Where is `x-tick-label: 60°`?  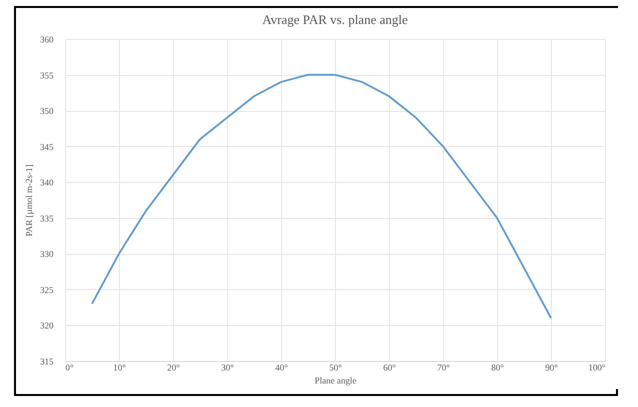 x-tick-label: 60° is located at coordinates (389, 367).